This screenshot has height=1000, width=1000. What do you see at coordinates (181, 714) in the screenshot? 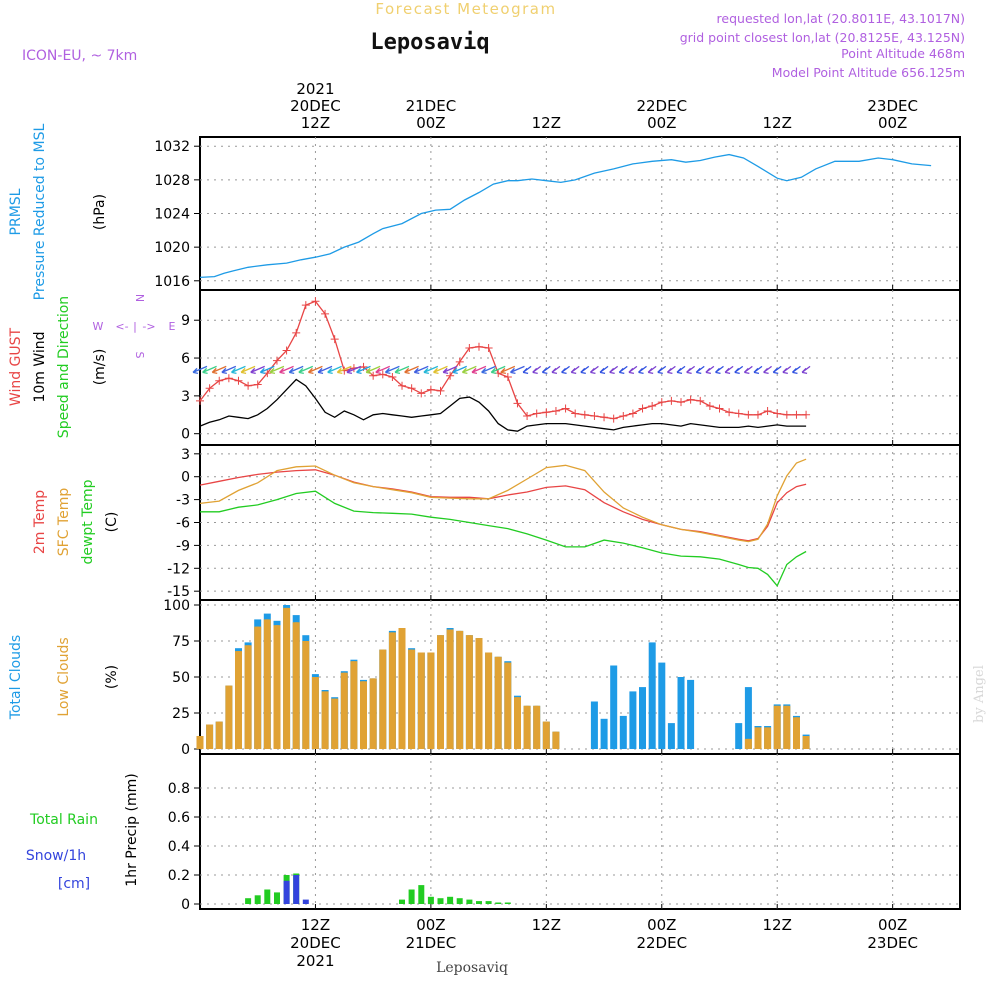
I see `ytick-label-clouds: 25` at bounding box center [181, 714].